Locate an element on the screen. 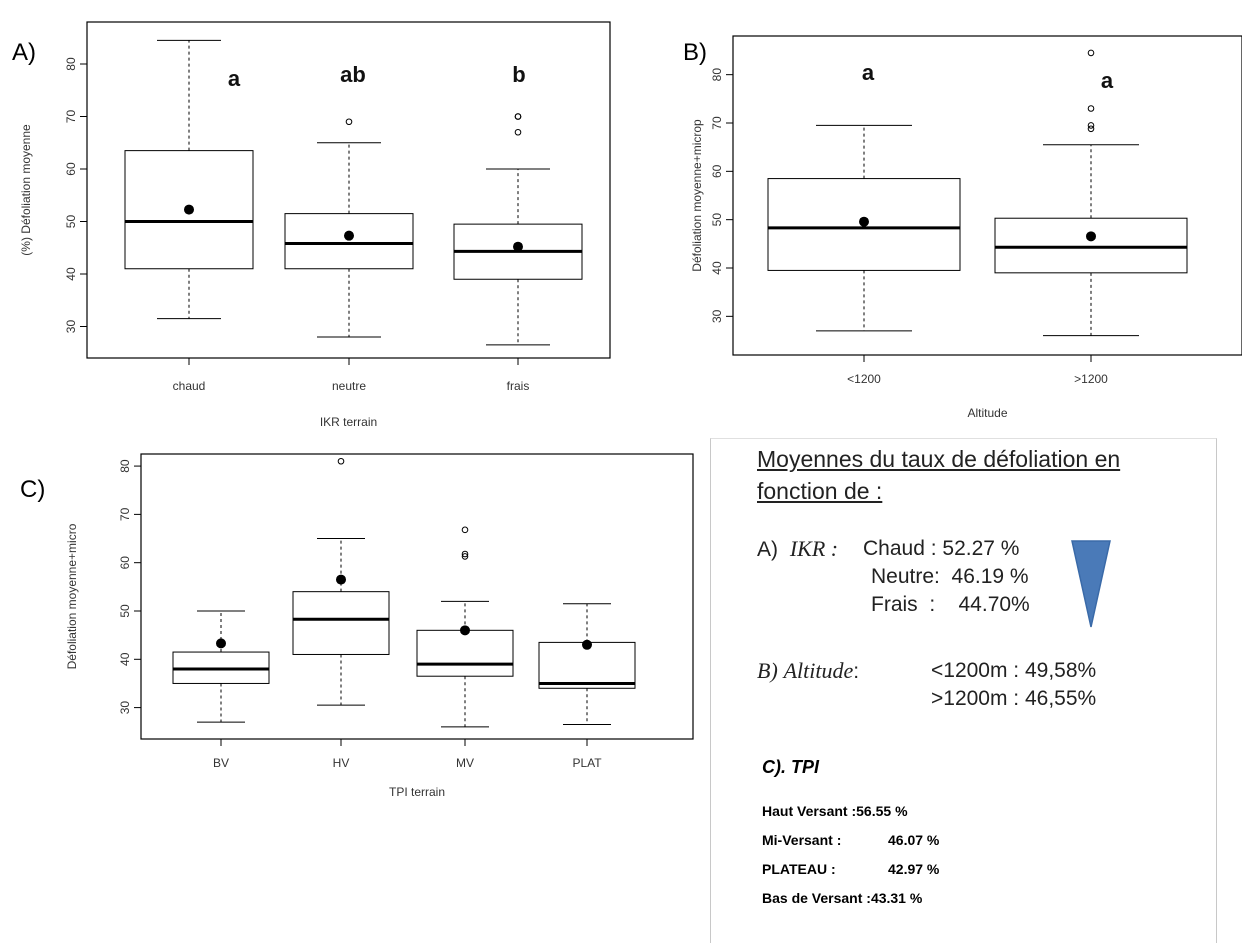  altitude-row-low: <1200m : 49,58% is located at coordinates (1014, 670).